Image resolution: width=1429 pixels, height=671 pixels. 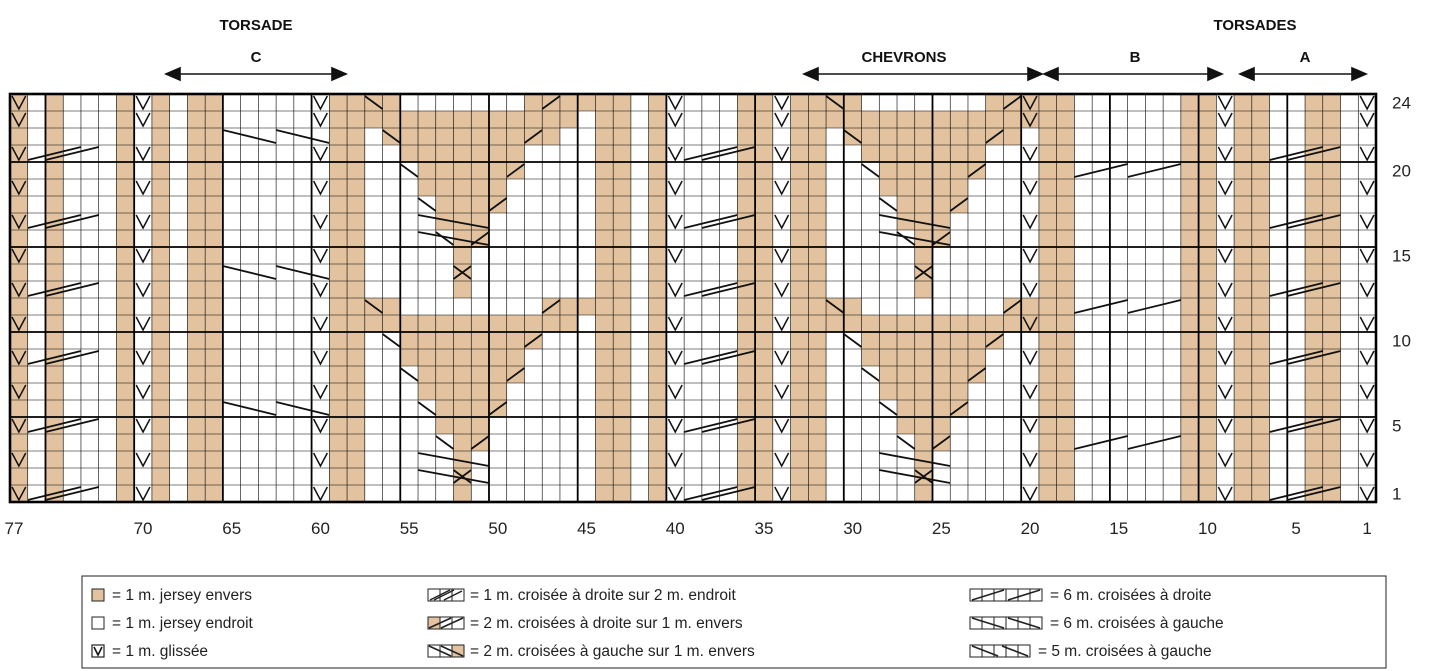 What do you see at coordinates (256, 74) in the screenshot?
I see `arrow-torsade-c` at bounding box center [256, 74].